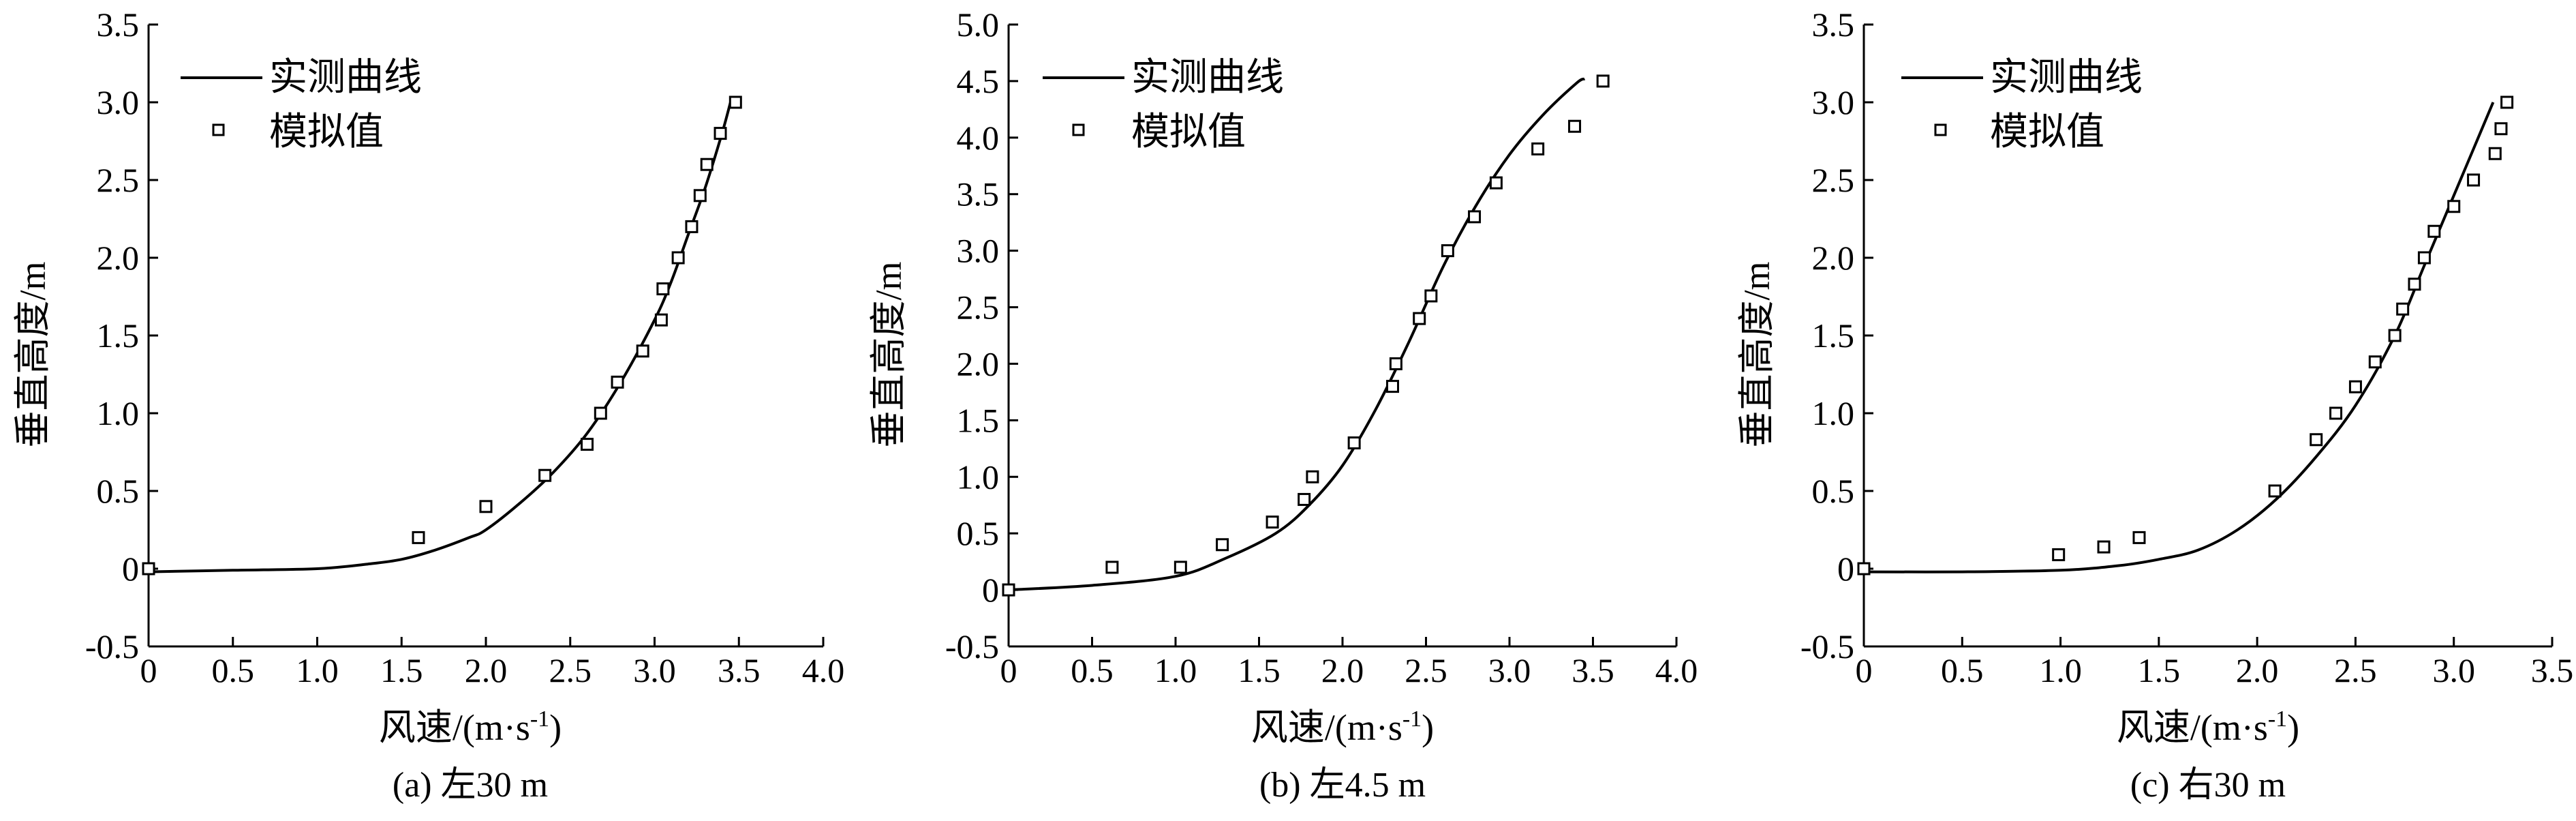 The width and height of the screenshot is (2576, 821). What do you see at coordinates (979, 477) in the screenshot?
I see `panel-b-y-tick-label: 1.0` at bounding box center [979, 477].